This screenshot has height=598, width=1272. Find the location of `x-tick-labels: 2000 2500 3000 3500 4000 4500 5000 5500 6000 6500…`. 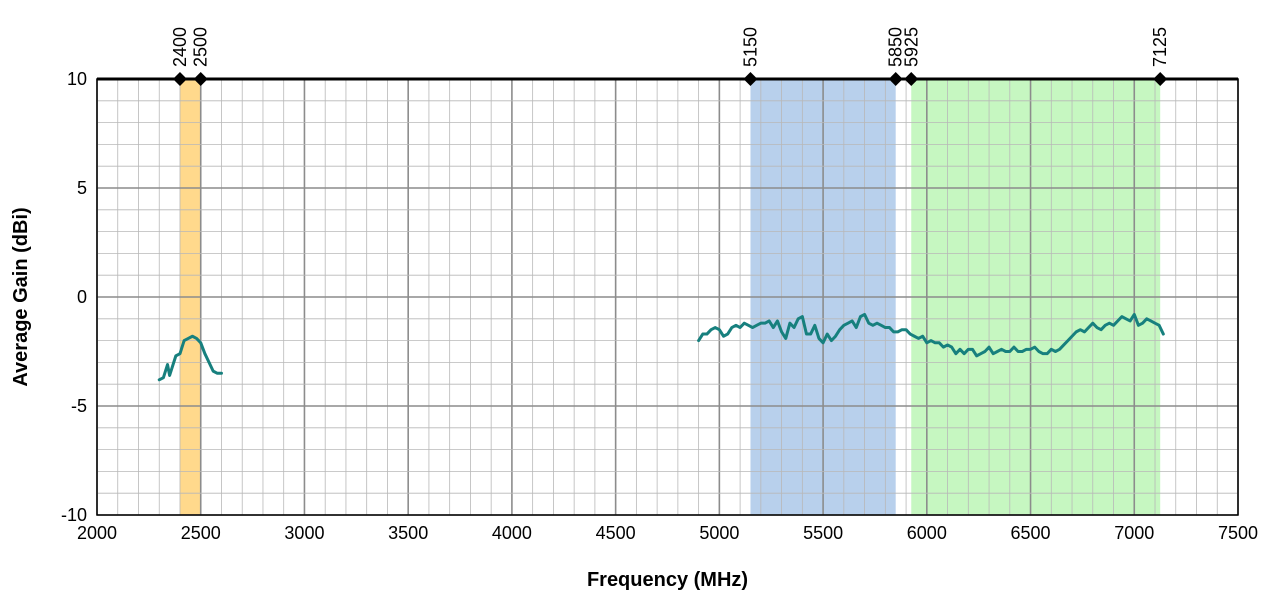

x-tick-labels: 2000 2500 3000 3500 4000 4500 5000 5500 6000 6500… is located at coordinates (667, 533).